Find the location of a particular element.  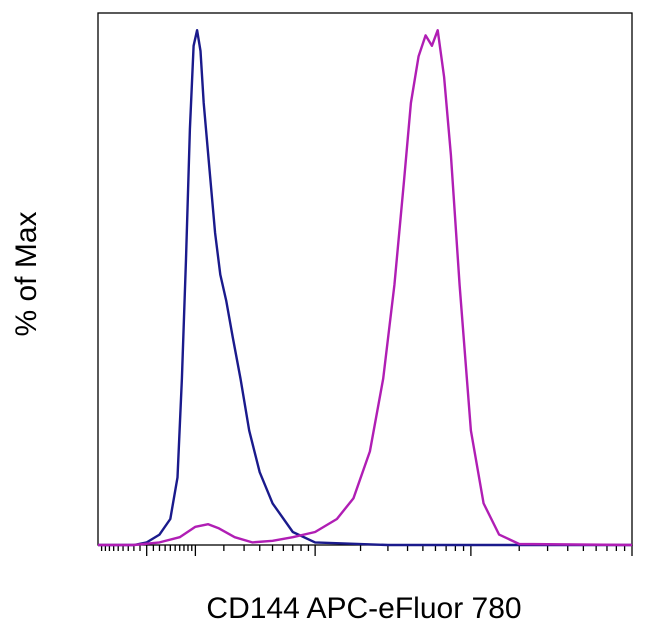

x-axis-label: CD144 APC-eFluor 780 is located at coordinates (363, 608).